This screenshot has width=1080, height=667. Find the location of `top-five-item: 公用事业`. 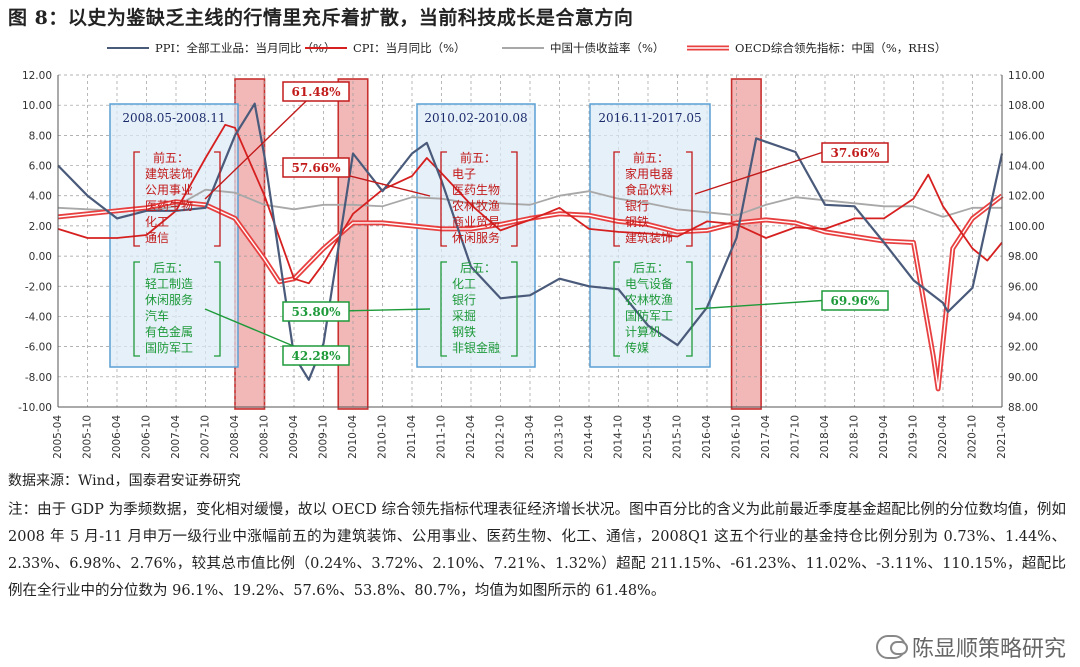

top-five-item: 公用事业 is located at coordinates (169, 190).